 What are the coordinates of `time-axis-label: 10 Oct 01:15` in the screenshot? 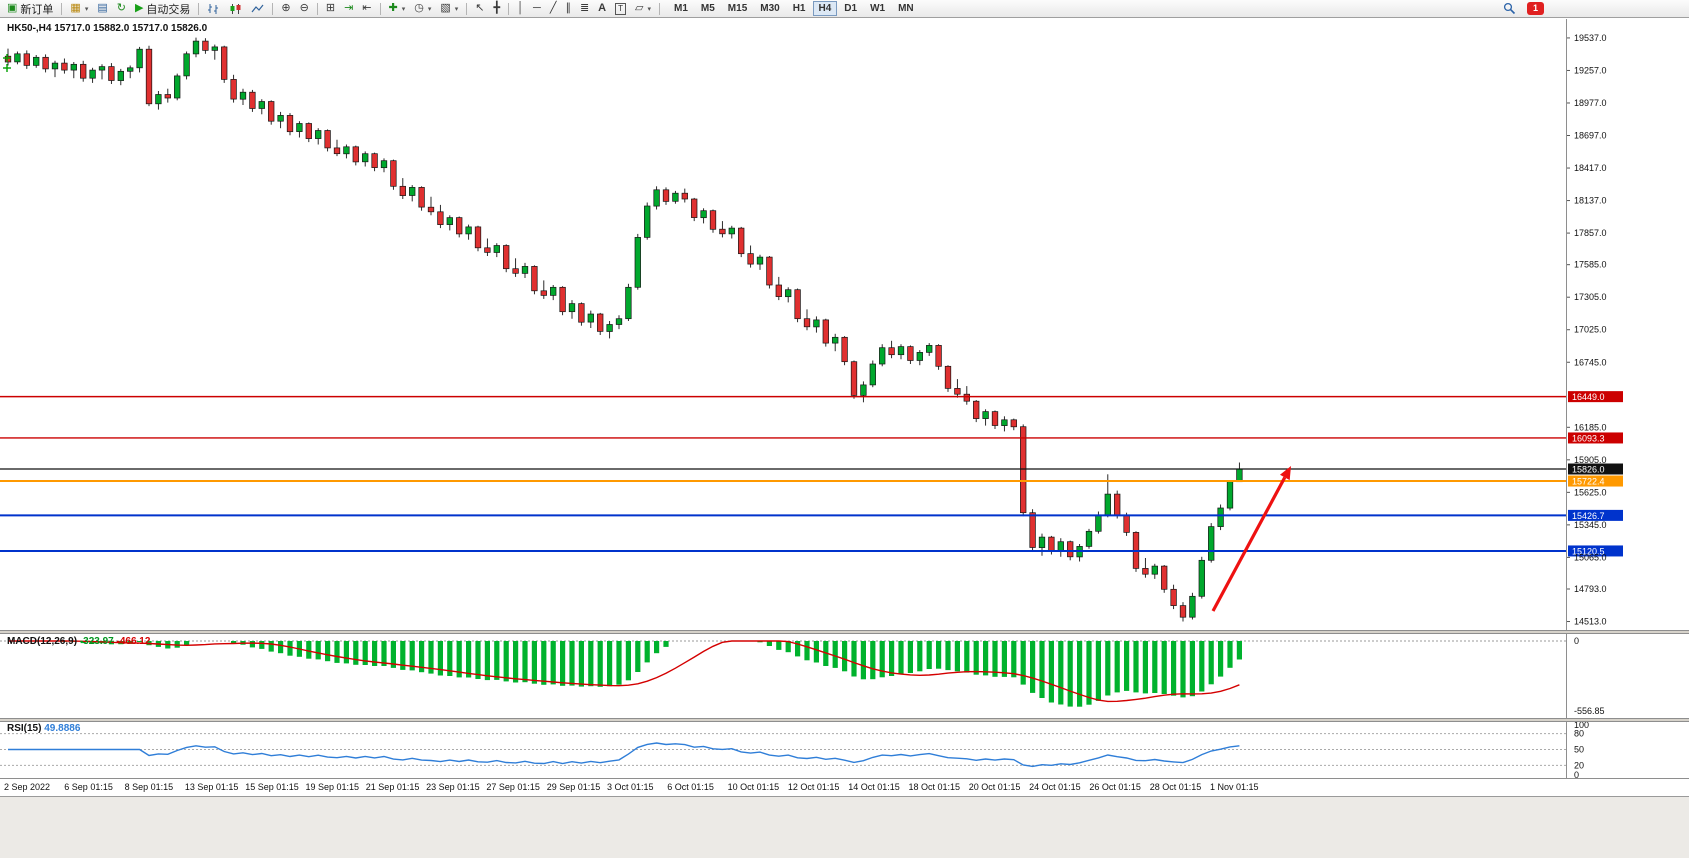 It's located at (754, 787).